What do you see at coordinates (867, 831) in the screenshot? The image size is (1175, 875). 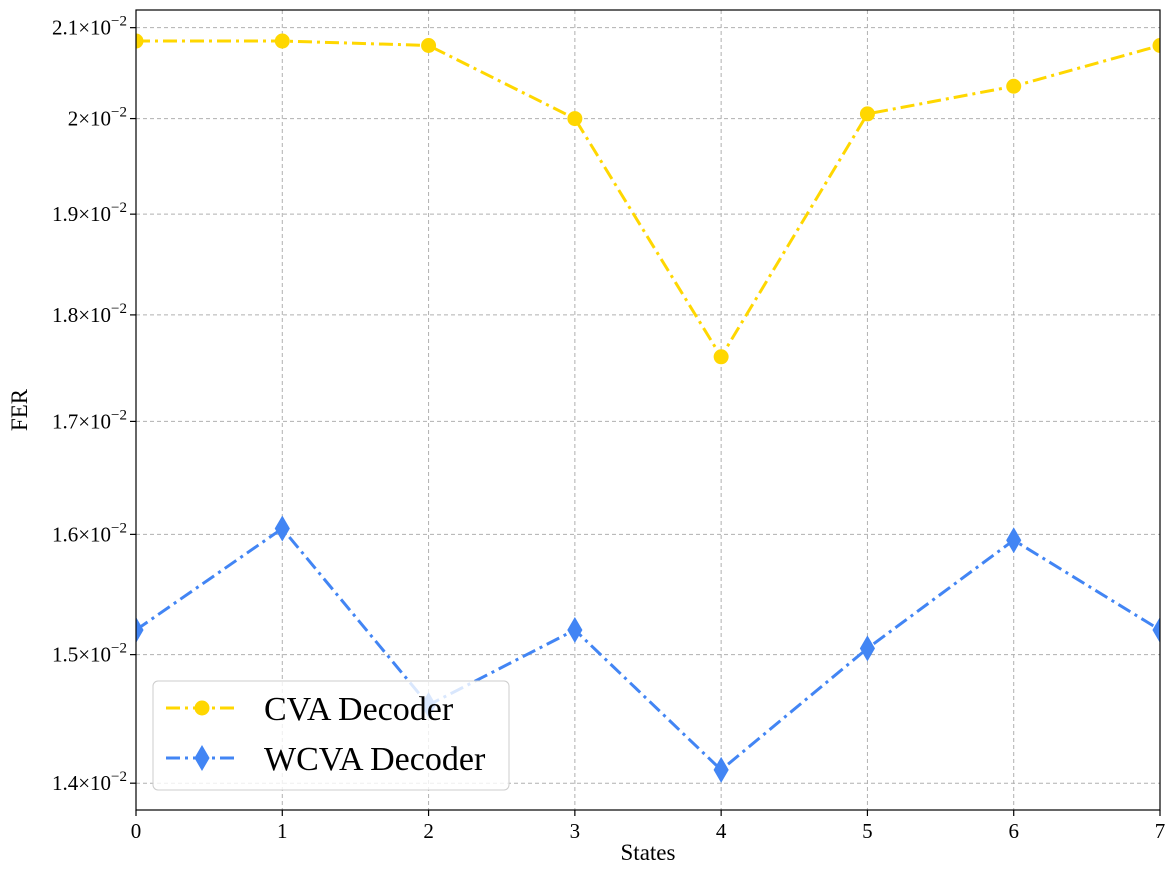 I see `x-tick-label: 5` at bounding box center [867, 831].